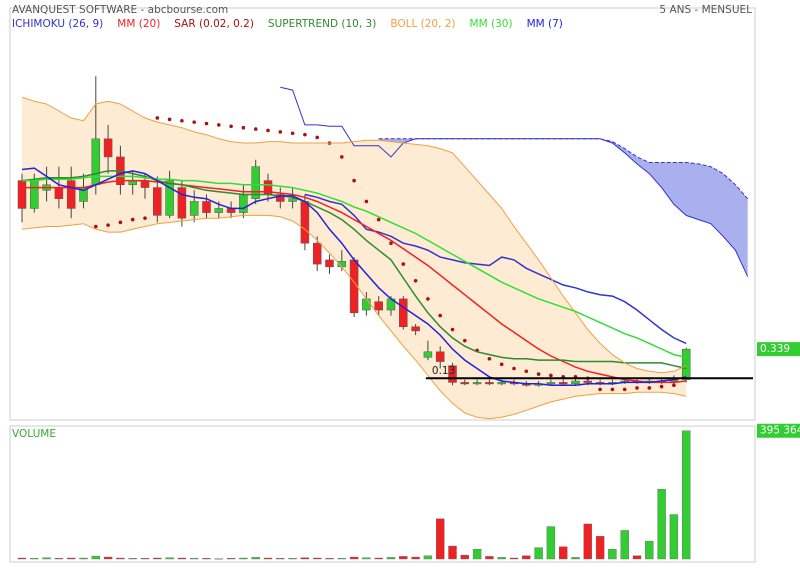 Image resolution: width=800 pixels, height=580 pixels. I want to click on legend-entry: BOLL (20, 2), so click(422, 24).